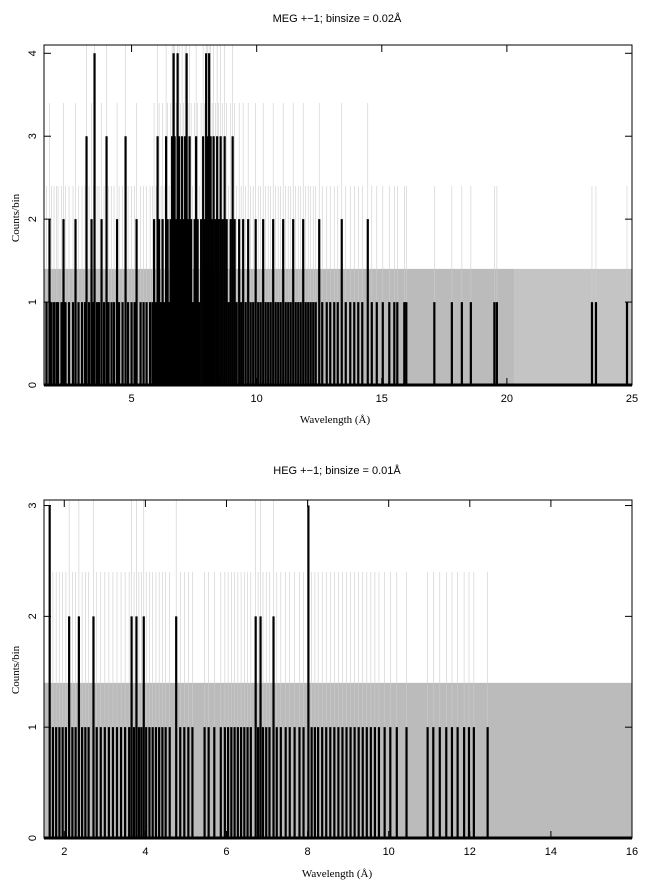  What do you see at coordinates (507, 399) in the screenshot?
I see `x-tick-label: 20` at bounding box center [507, 399].